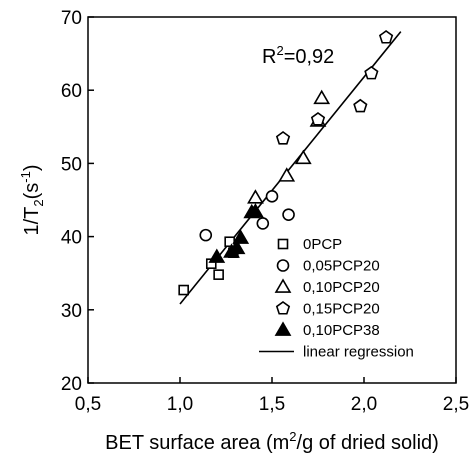 The height and width of the screenshot is (466, 474). I want to click on y-tick-label: 40, so click(71, 238).